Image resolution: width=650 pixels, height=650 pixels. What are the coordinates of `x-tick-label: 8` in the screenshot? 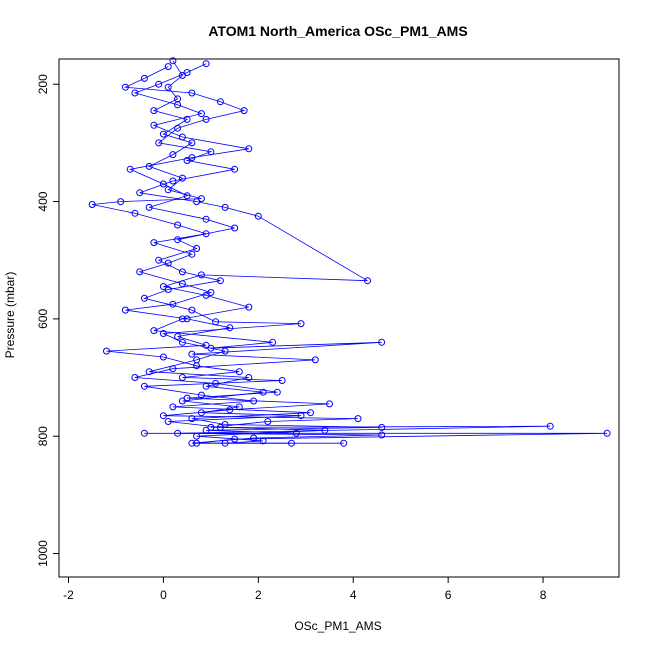 It's located at (543, 595).